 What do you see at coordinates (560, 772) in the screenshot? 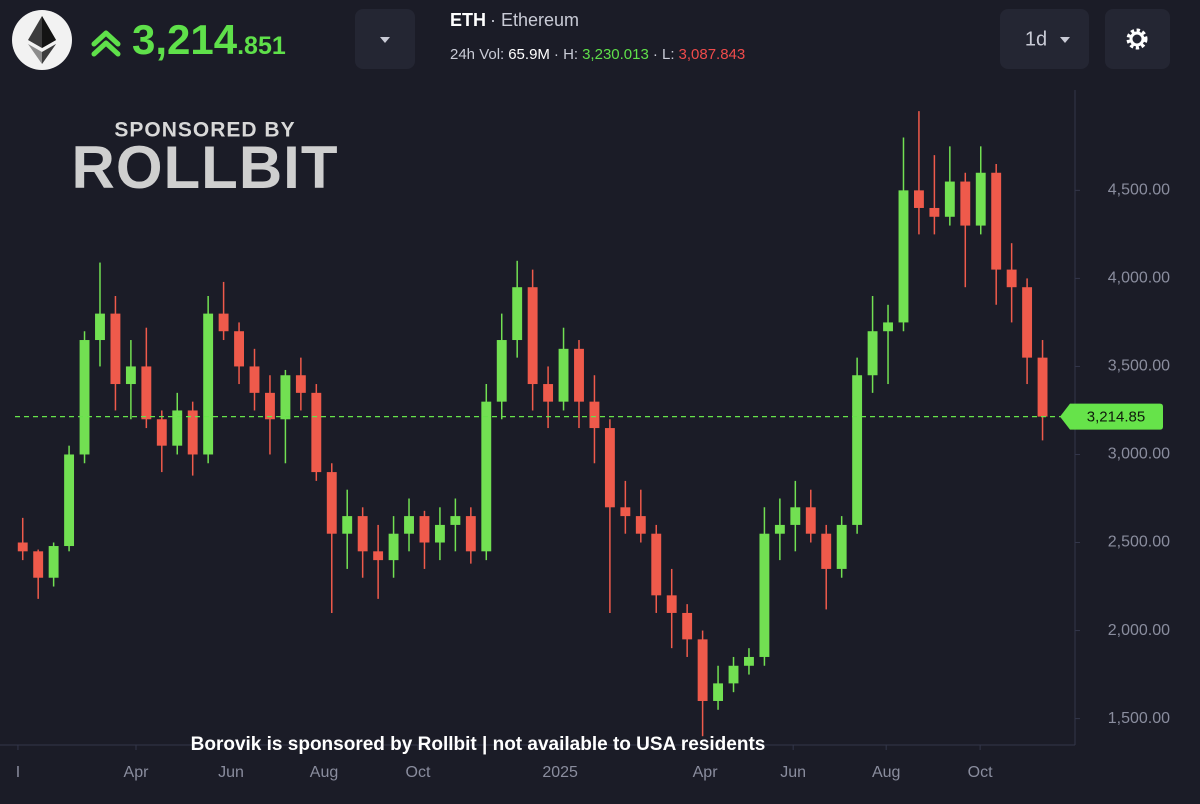
I see `x-tick-label: 2025` at bounding box center [560, 772].